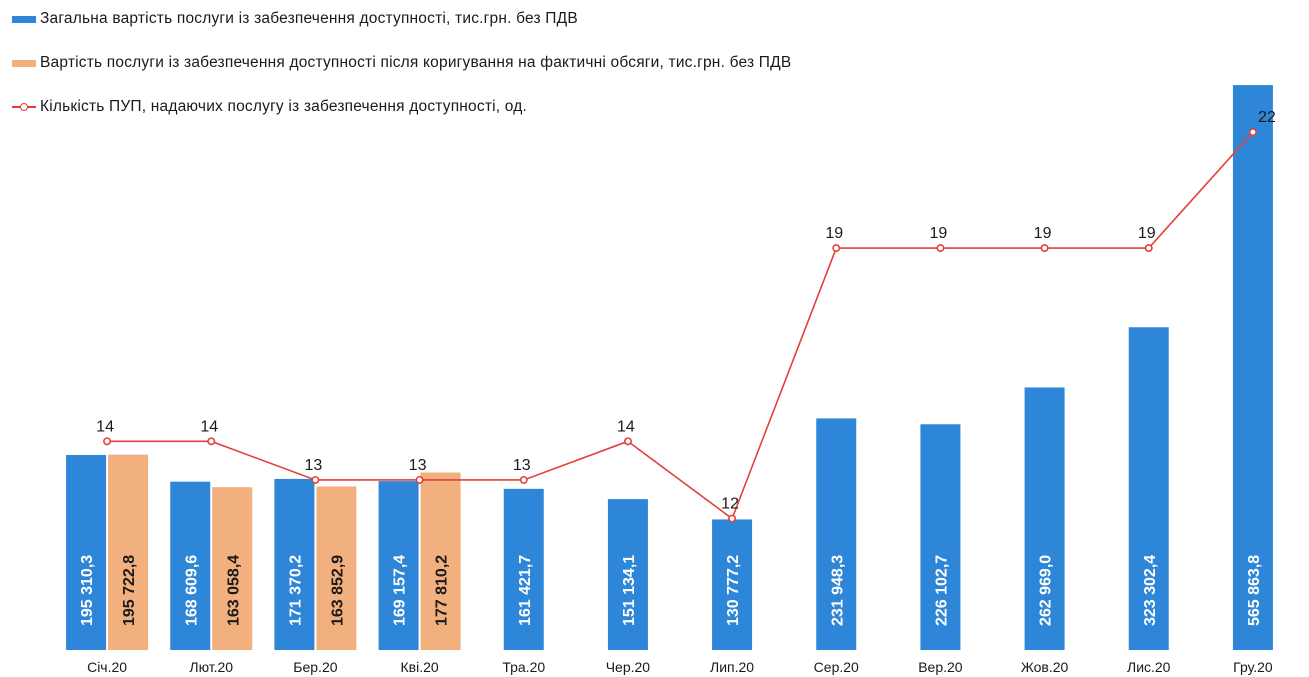  I want to click on bar-label-total-cost: 226 102,7, so click(941, 590).